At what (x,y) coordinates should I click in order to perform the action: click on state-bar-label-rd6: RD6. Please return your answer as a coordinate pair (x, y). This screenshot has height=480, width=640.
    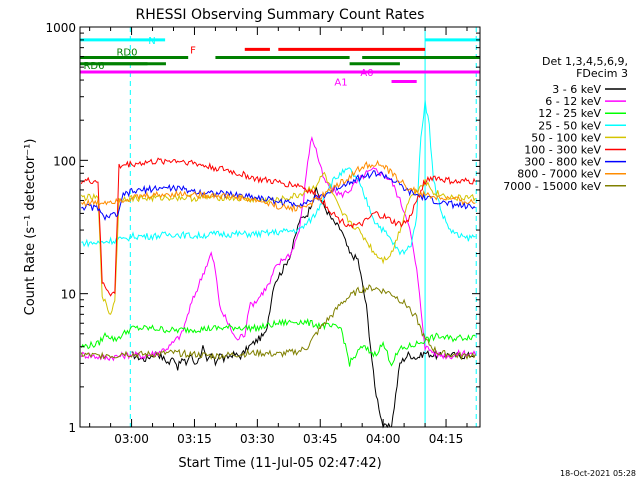
    Looking at the image, I should click on (93, 66).